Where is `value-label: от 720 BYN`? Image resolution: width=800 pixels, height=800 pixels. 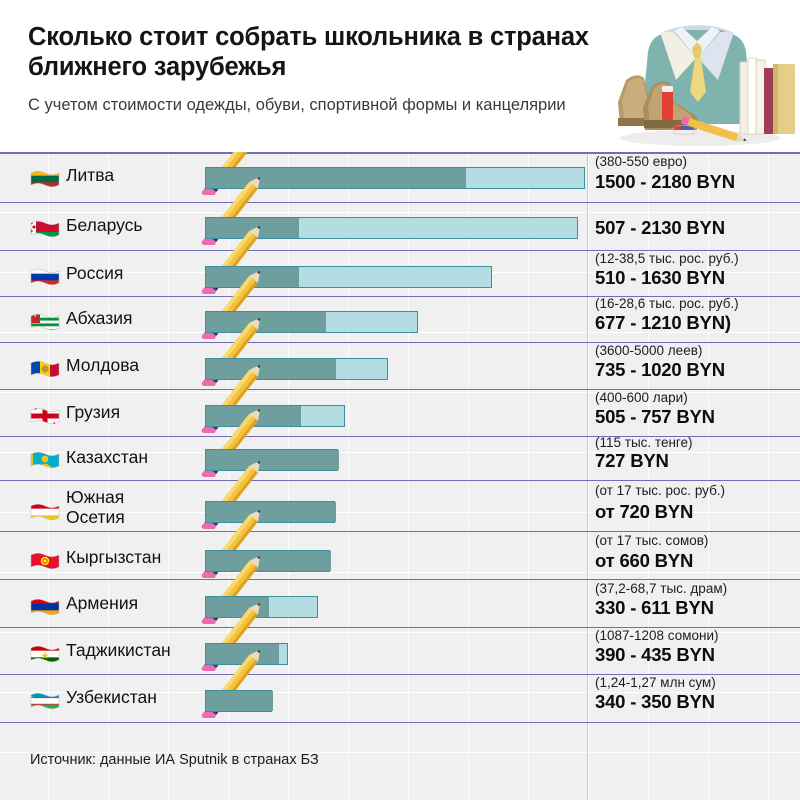
value-label: от 720 BYN is located at coordinates (644, 511).